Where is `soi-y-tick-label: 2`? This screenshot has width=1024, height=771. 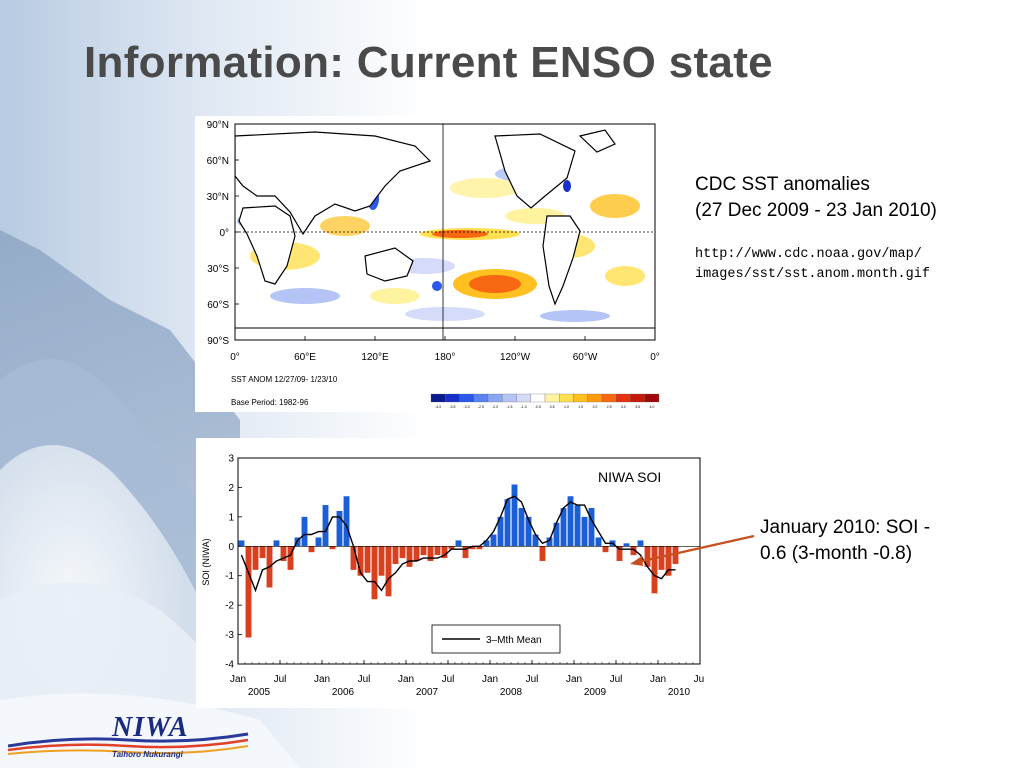
soi-y-tick-label: 2 is located at coordinates (231, 488).